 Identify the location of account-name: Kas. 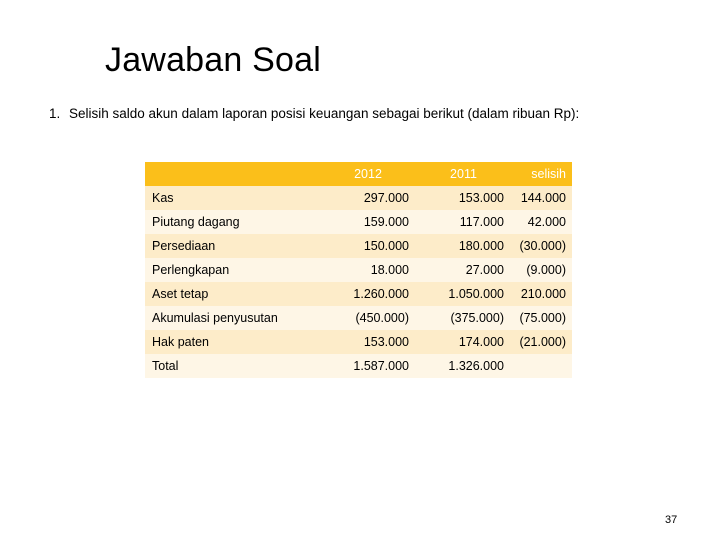
(232, 198).